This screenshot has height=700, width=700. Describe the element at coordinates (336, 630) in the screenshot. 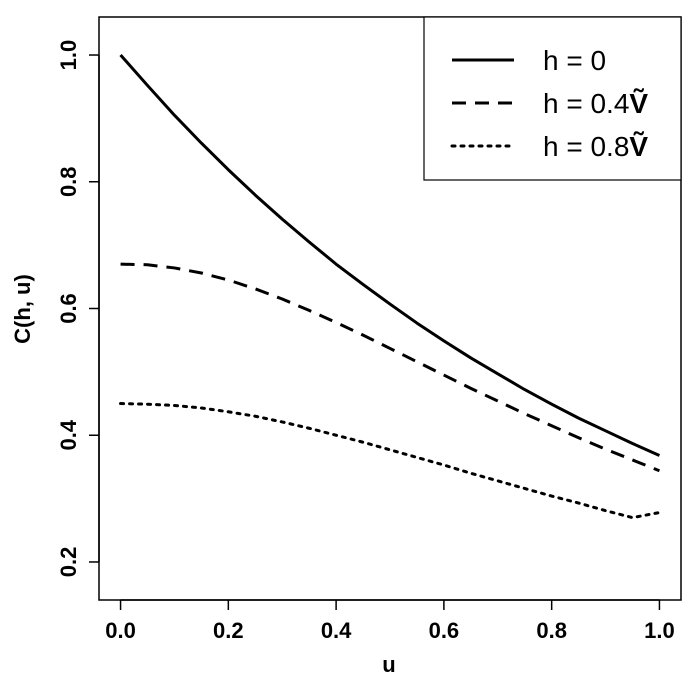

I see `x-tick-label: 0.4` at that location.